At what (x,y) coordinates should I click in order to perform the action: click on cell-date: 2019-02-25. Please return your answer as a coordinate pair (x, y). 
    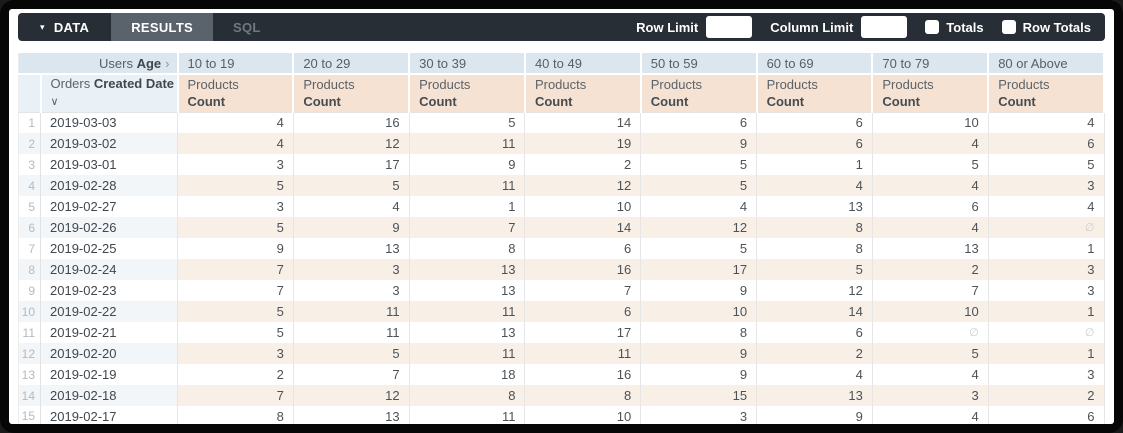
    Looking at the image, I should click on (109, 248).